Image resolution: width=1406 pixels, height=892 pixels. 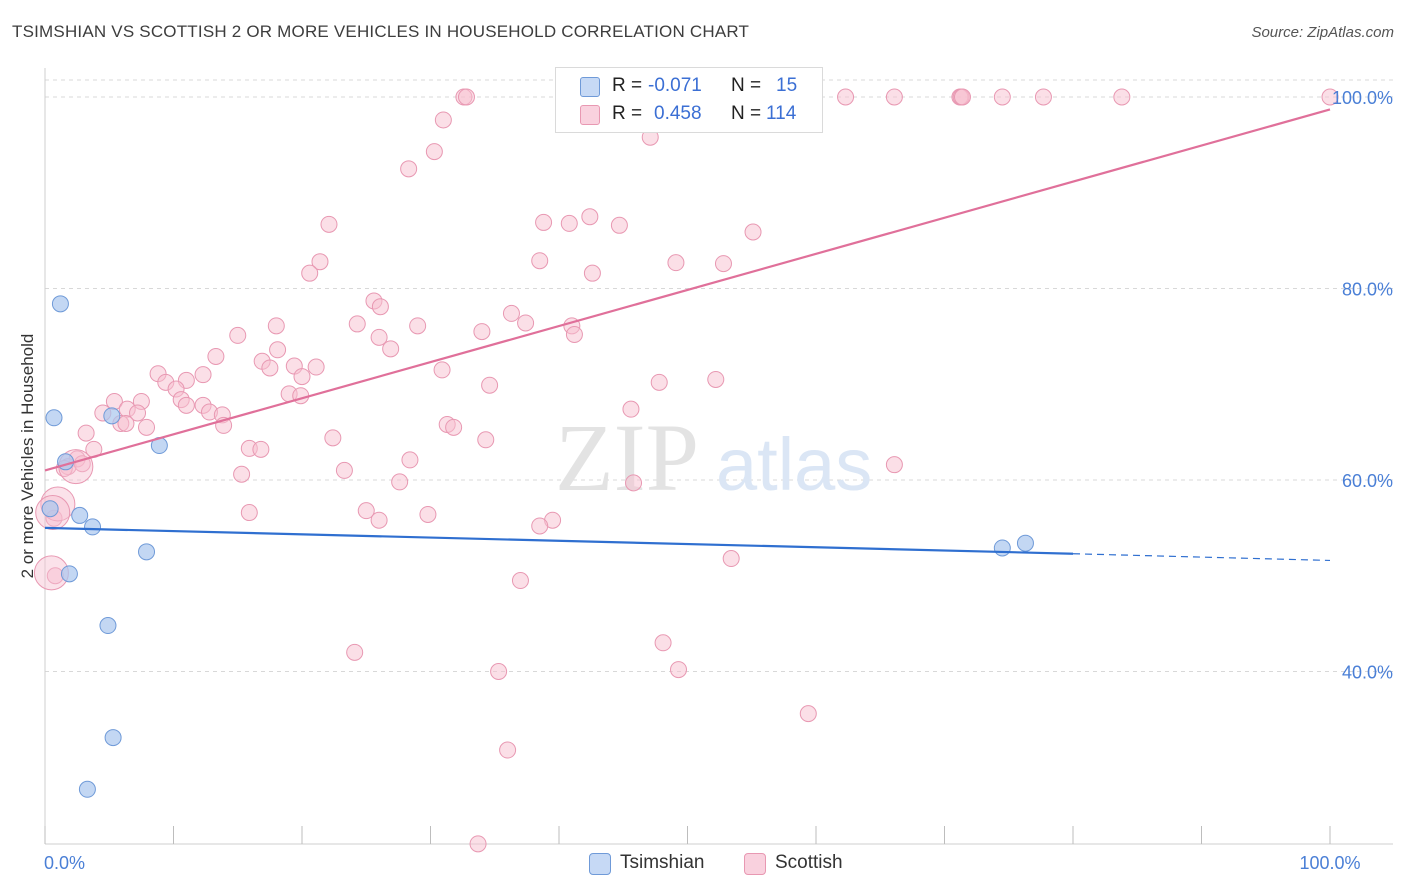 What do you see at coordinates (1367, 290) in the screenshot?
I see `y-tick-label: 80.0%` at bounding box center [1367, 290].